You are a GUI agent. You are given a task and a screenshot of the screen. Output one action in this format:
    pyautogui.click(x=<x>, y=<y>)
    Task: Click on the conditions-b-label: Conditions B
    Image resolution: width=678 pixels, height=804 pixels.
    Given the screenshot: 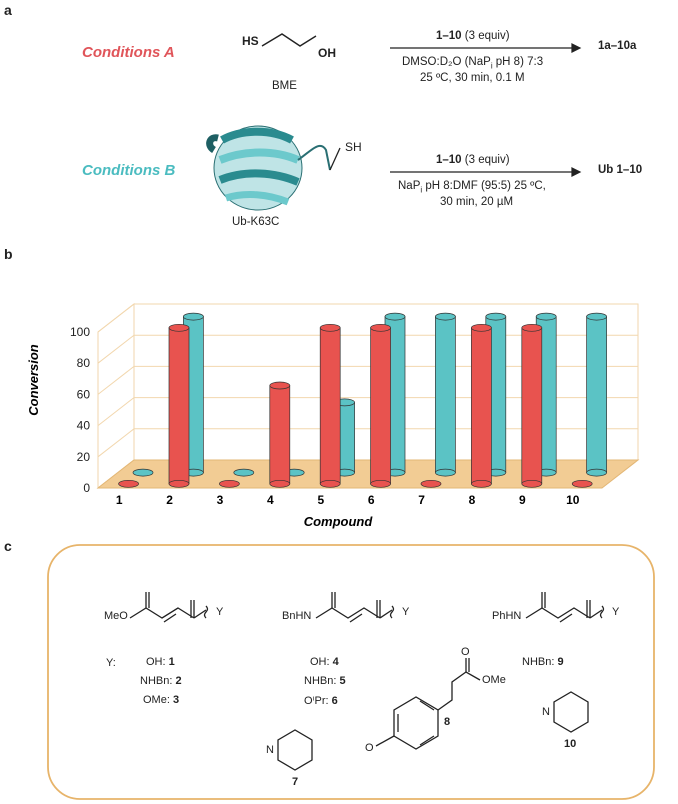 What is the action you would take?
    pyautogui.click(x=129, y=170)
    